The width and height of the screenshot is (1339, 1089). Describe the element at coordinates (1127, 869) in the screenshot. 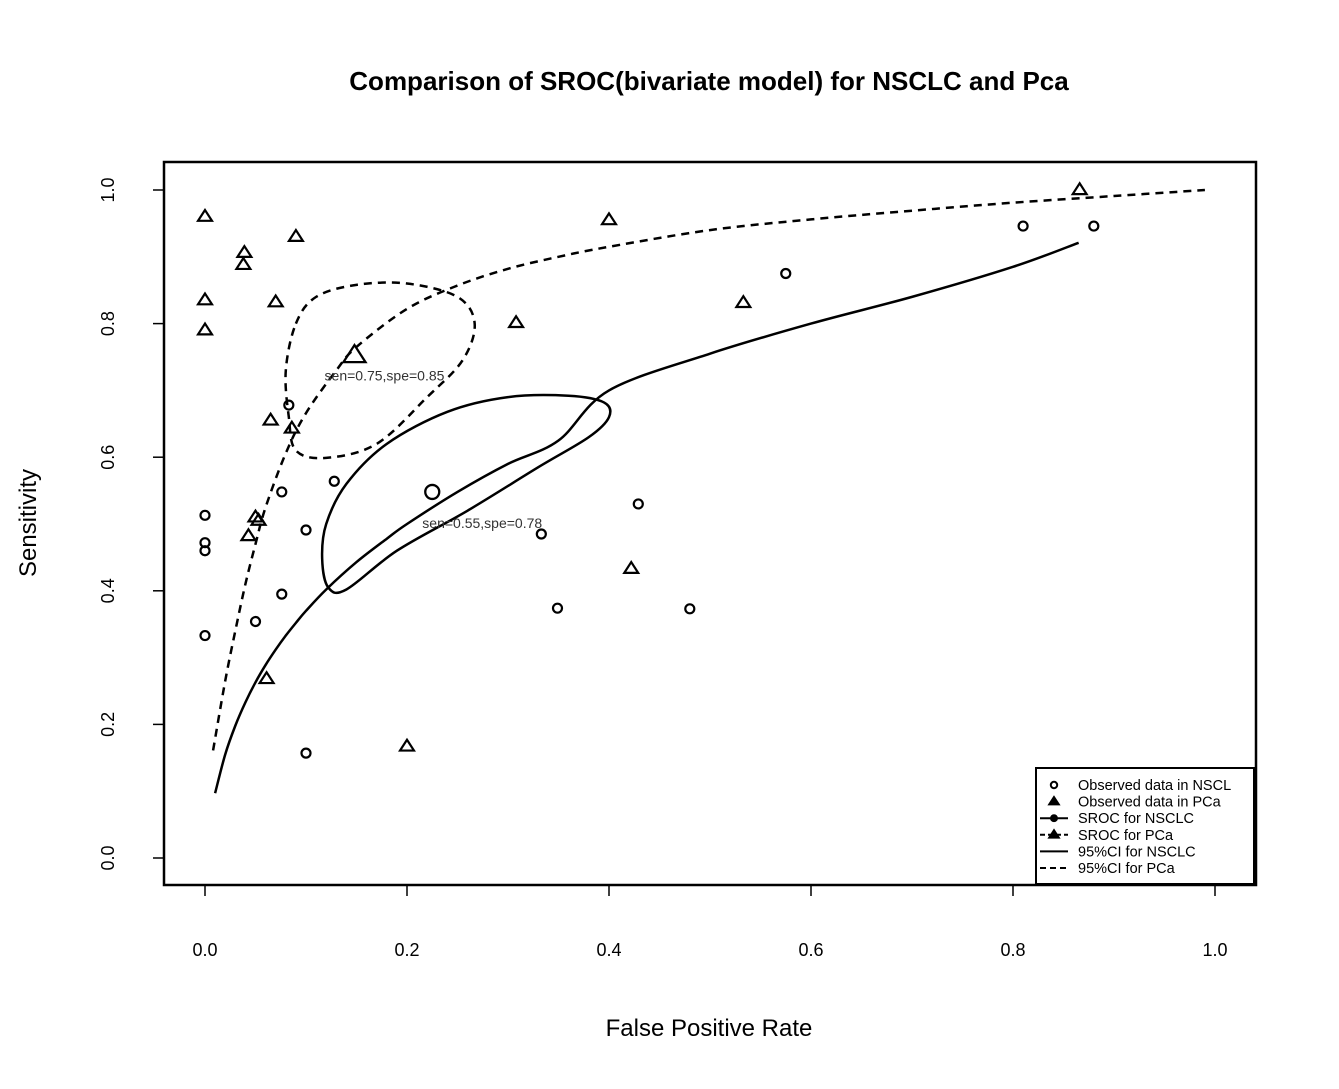

I see `legend-label: 95%CI for PCa` at that location.